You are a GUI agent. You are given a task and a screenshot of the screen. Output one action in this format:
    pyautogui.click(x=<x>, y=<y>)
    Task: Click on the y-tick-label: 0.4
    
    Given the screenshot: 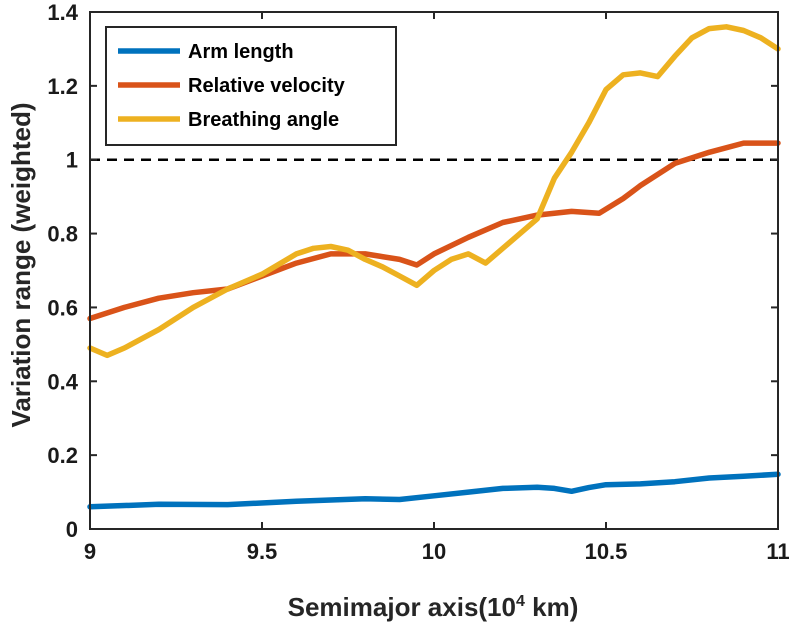 What is the action you would take?
    pyautogui.click(x=62, y=381)
    